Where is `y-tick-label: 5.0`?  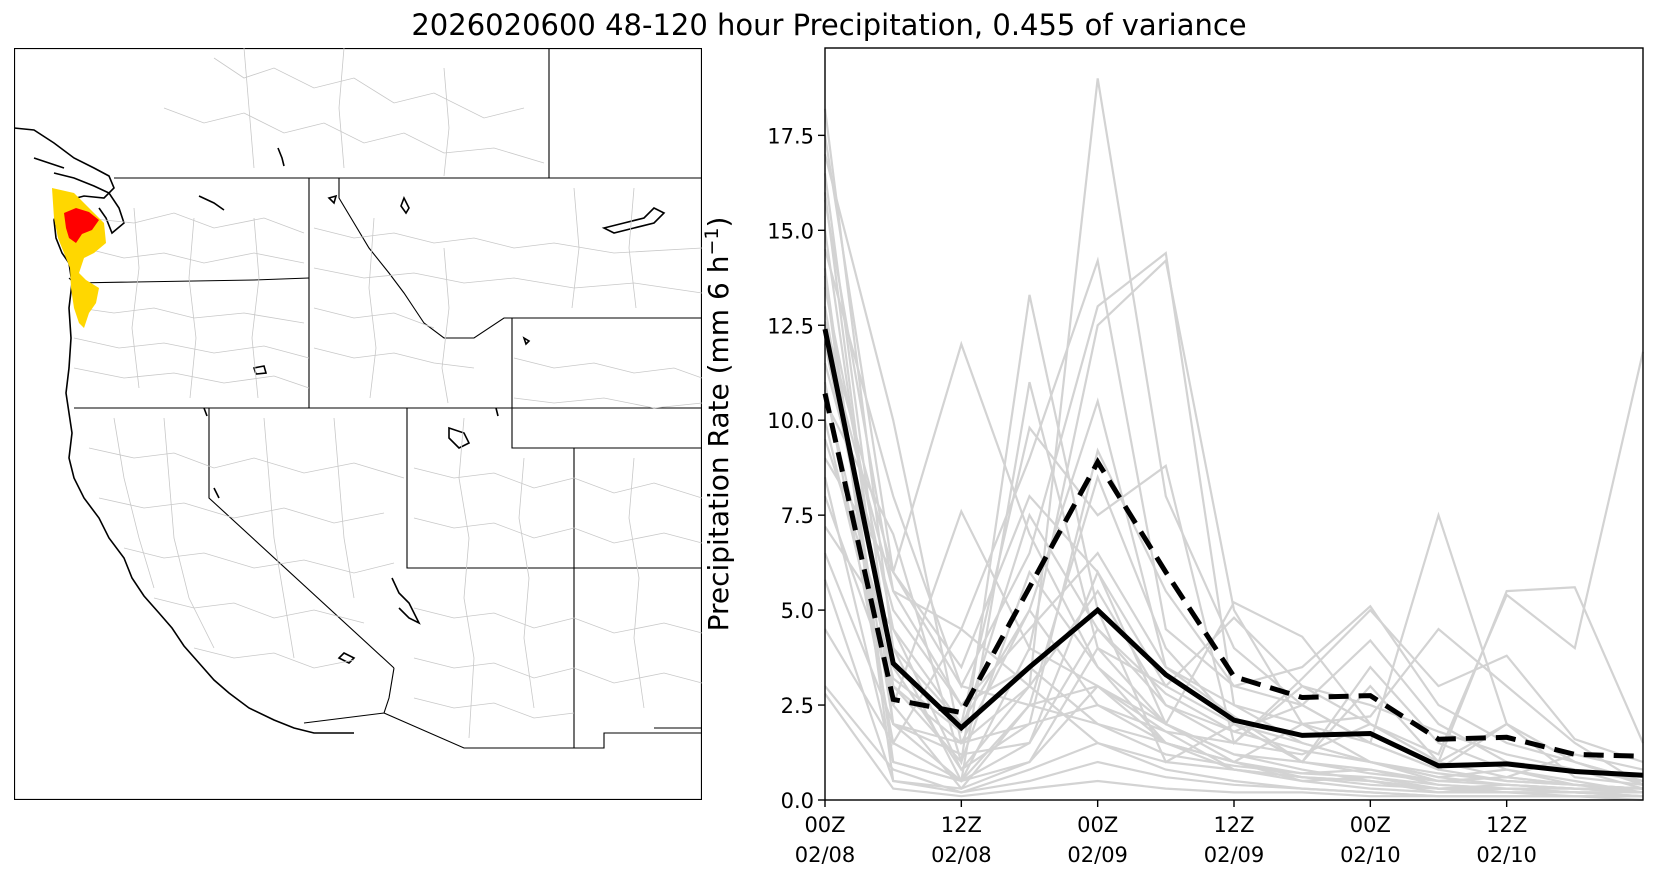 y-tick-label: 5.0 is located at coordinates (797, 611).